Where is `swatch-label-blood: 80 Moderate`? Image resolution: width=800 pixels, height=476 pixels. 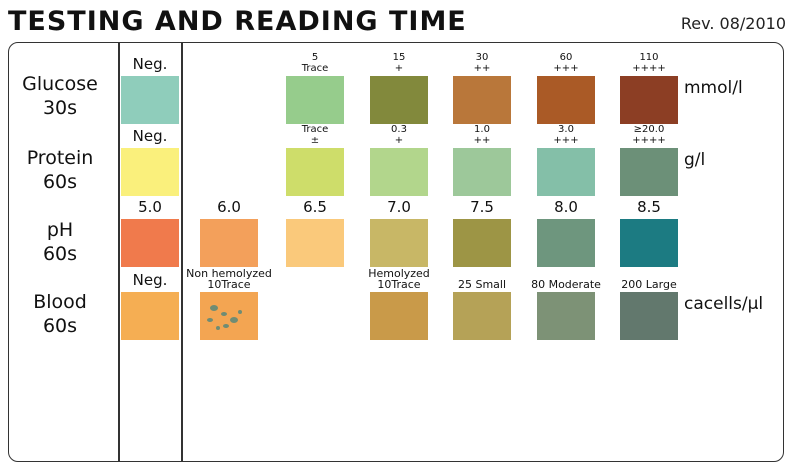
swatch-label-blood: 80 Moderate is located at coordinates (566, 284).